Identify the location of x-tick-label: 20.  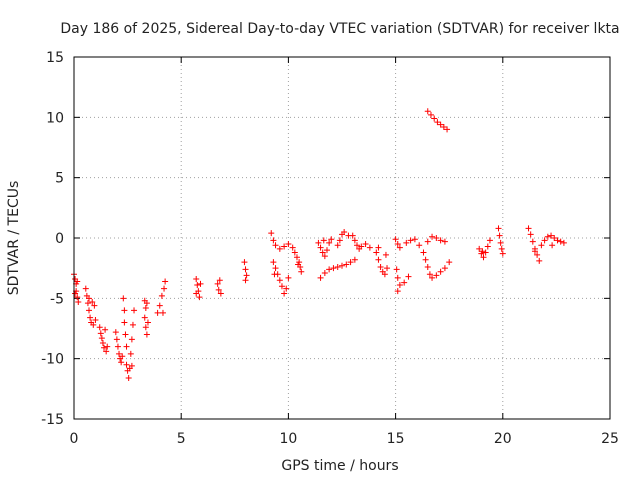
(503, 439).